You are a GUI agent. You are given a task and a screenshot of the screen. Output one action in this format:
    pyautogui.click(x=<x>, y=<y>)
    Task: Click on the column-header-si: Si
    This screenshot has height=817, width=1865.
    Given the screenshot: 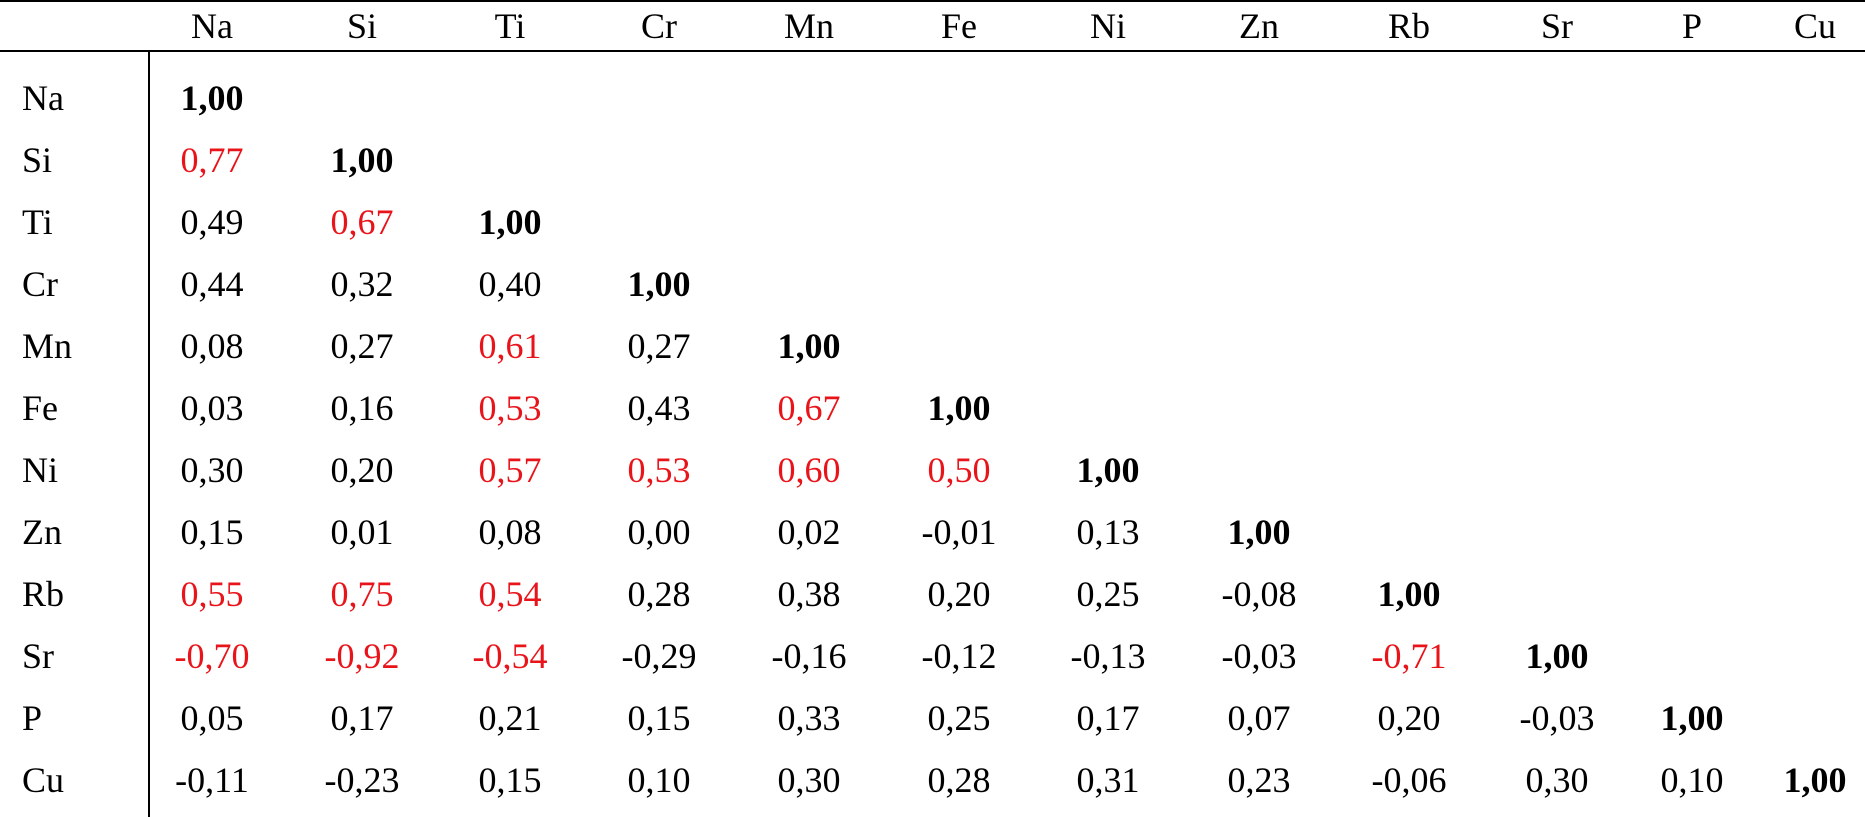 What is the action you would take?
    pyautogui.click(x=362, y=26)
    